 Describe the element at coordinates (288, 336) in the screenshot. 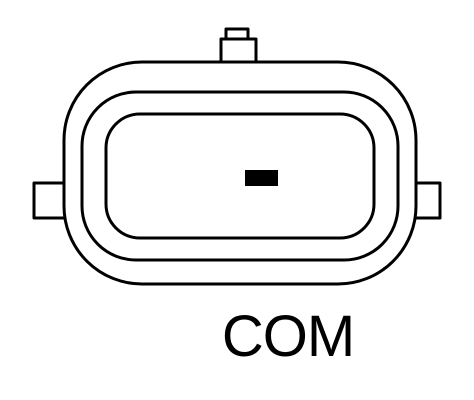

I see `pin-label: COM` at that location.